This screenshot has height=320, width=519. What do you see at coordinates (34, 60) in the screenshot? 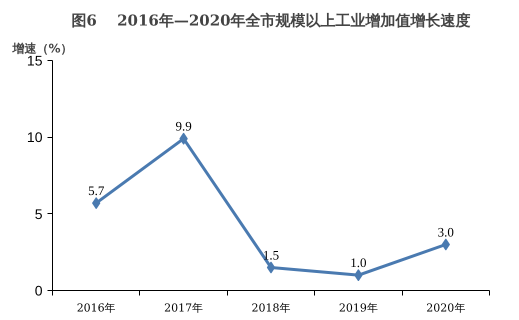
I see `y-tick-label: 15` at bounding box center [34, 60].